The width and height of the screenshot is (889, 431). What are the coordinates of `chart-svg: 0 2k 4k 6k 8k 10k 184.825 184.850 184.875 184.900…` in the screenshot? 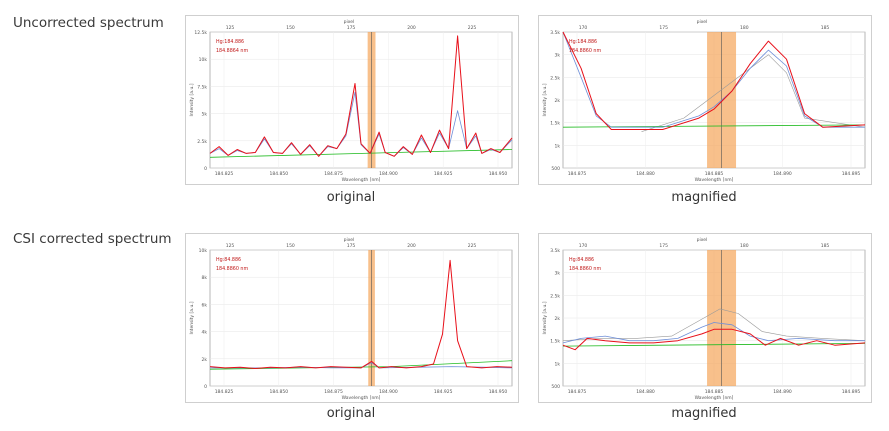 It's located at (351, 319).